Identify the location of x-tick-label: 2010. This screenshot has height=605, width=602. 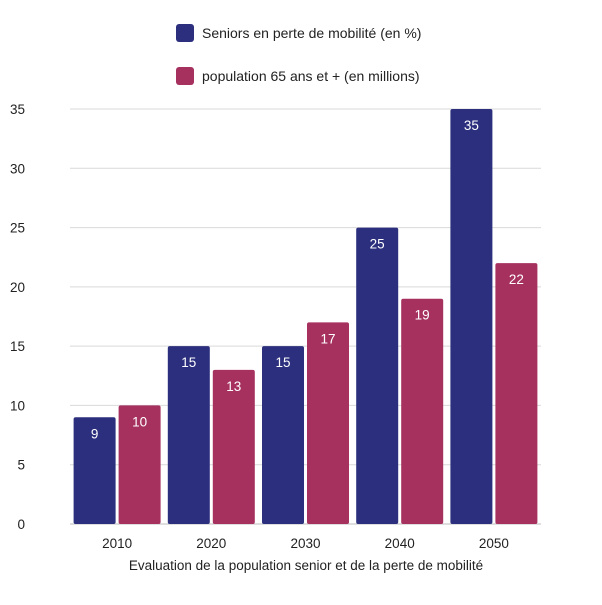
(117, 543).